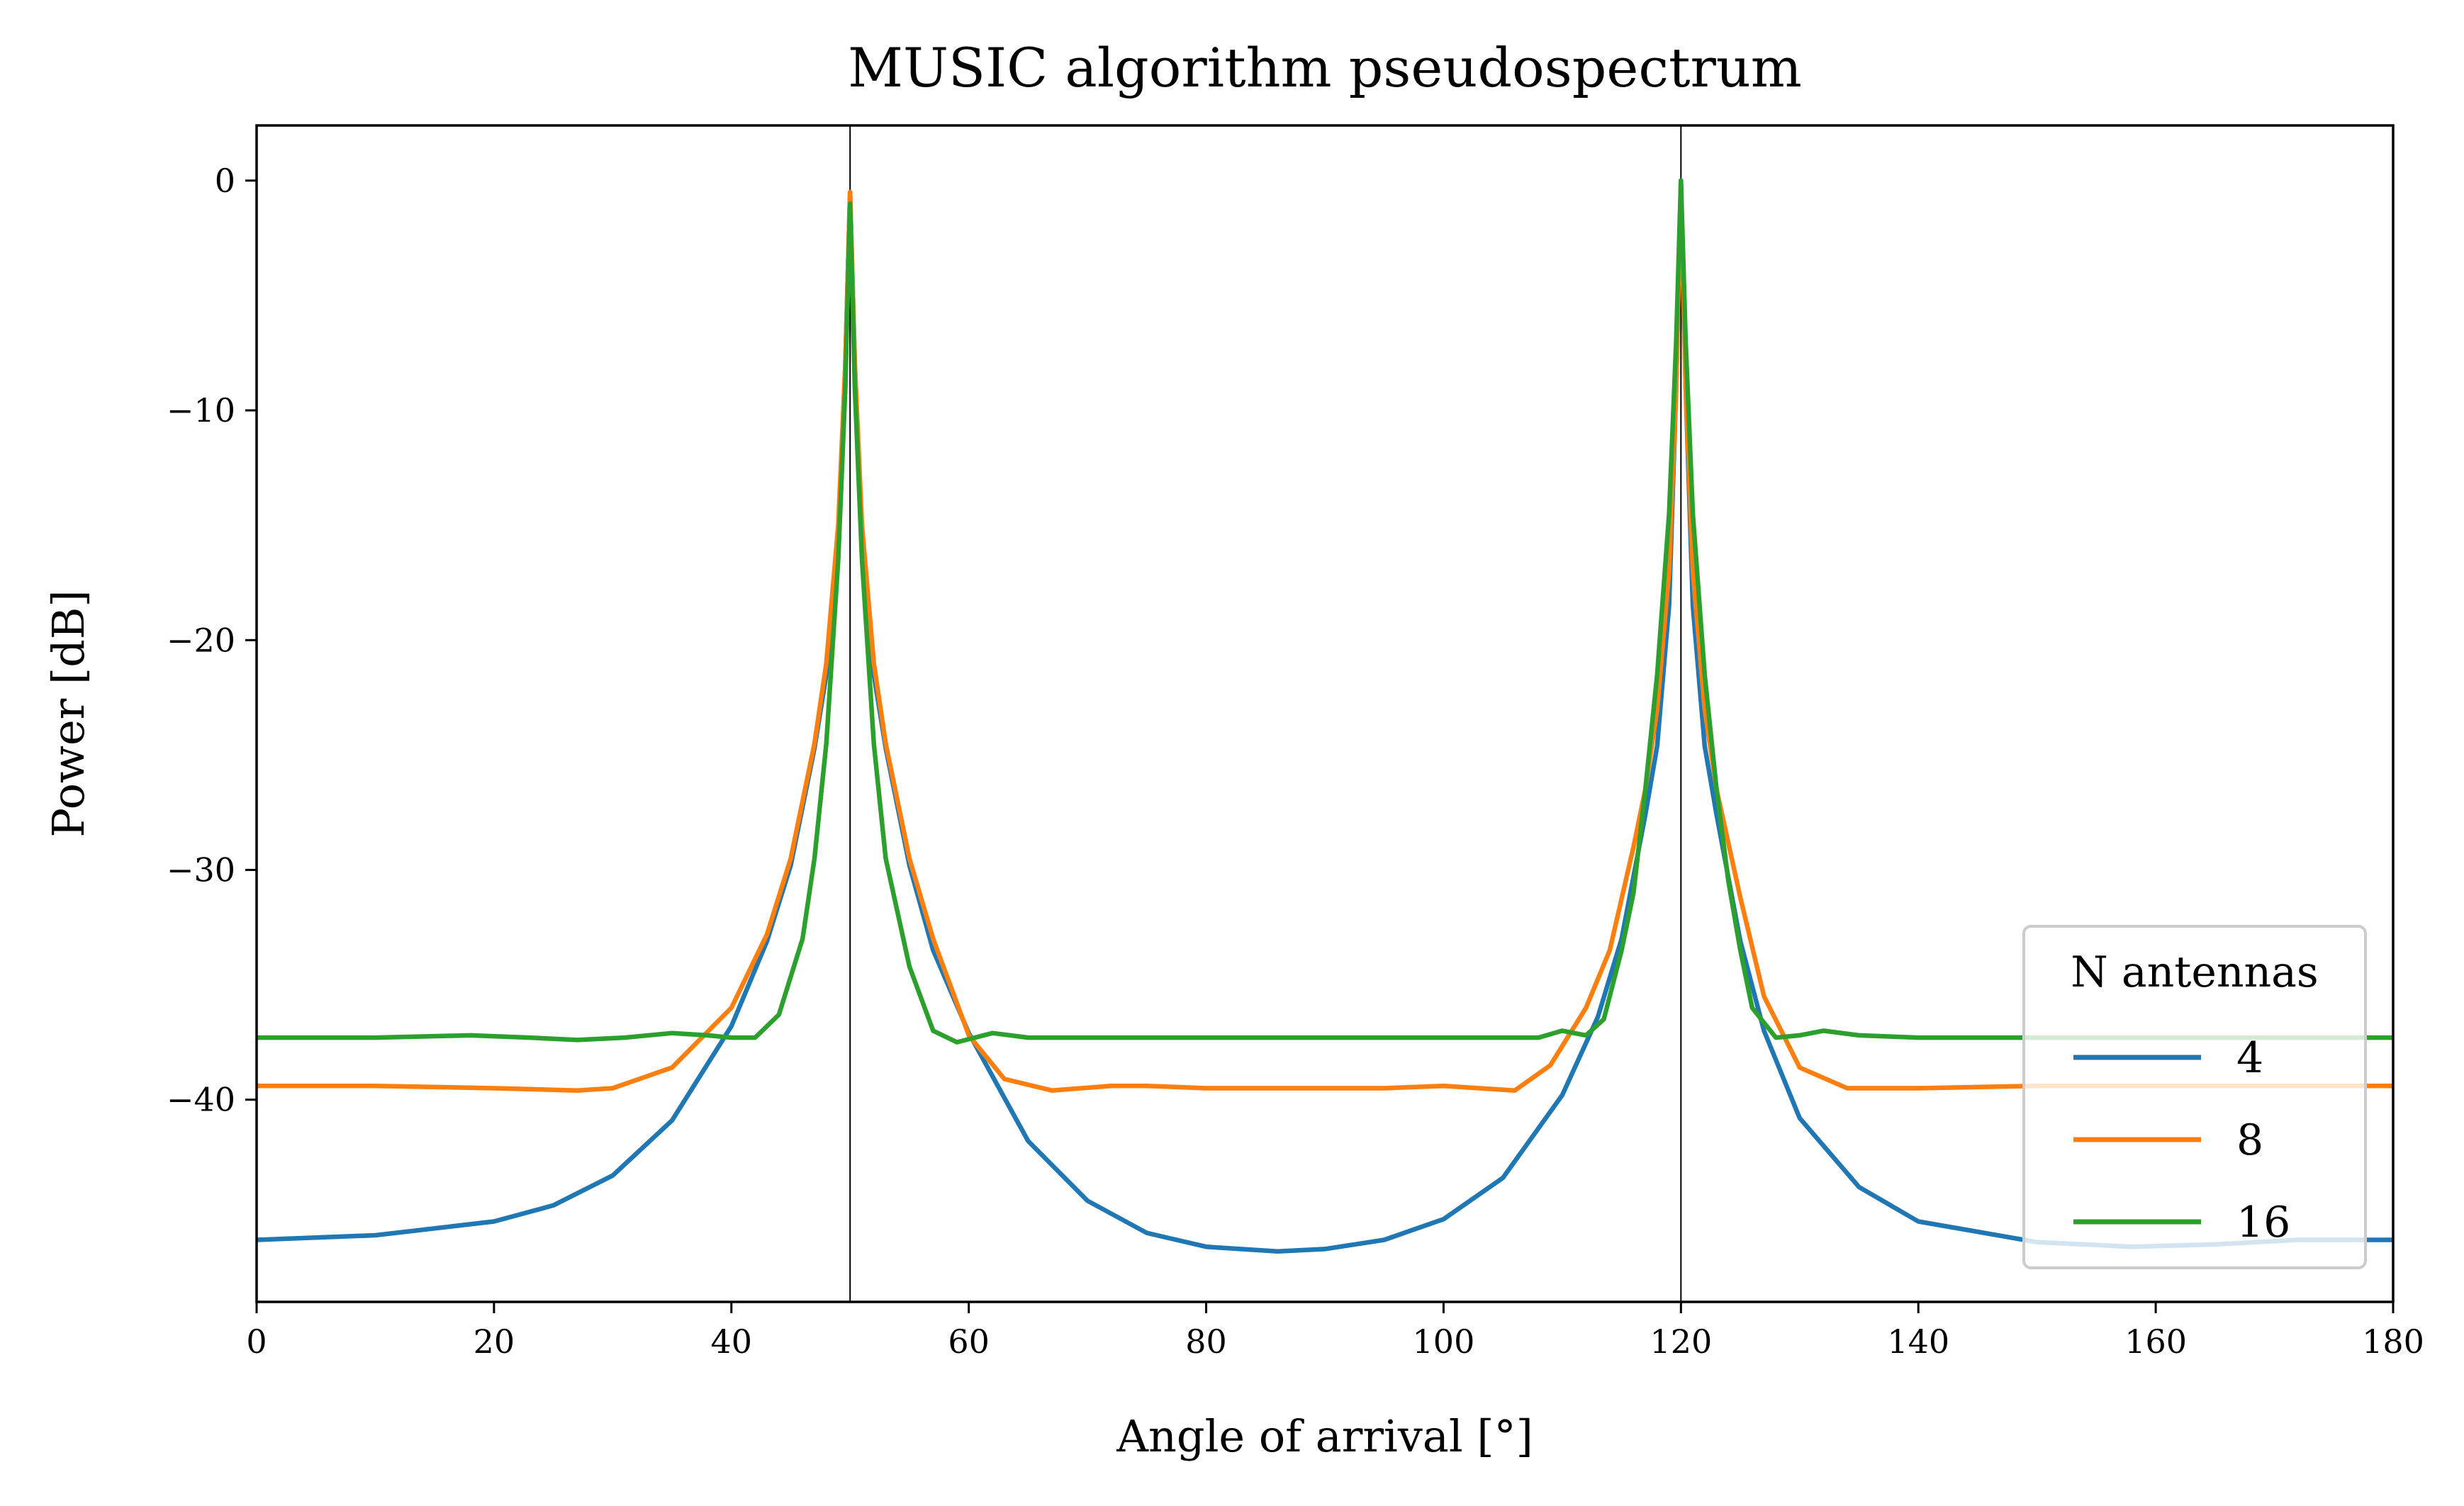 The image size is (2464, 1506). What do you see at coordinates (1918, 1342) in the screenshot?
I see `x-tick-label: 140` at bounding box center [1918, 1342].